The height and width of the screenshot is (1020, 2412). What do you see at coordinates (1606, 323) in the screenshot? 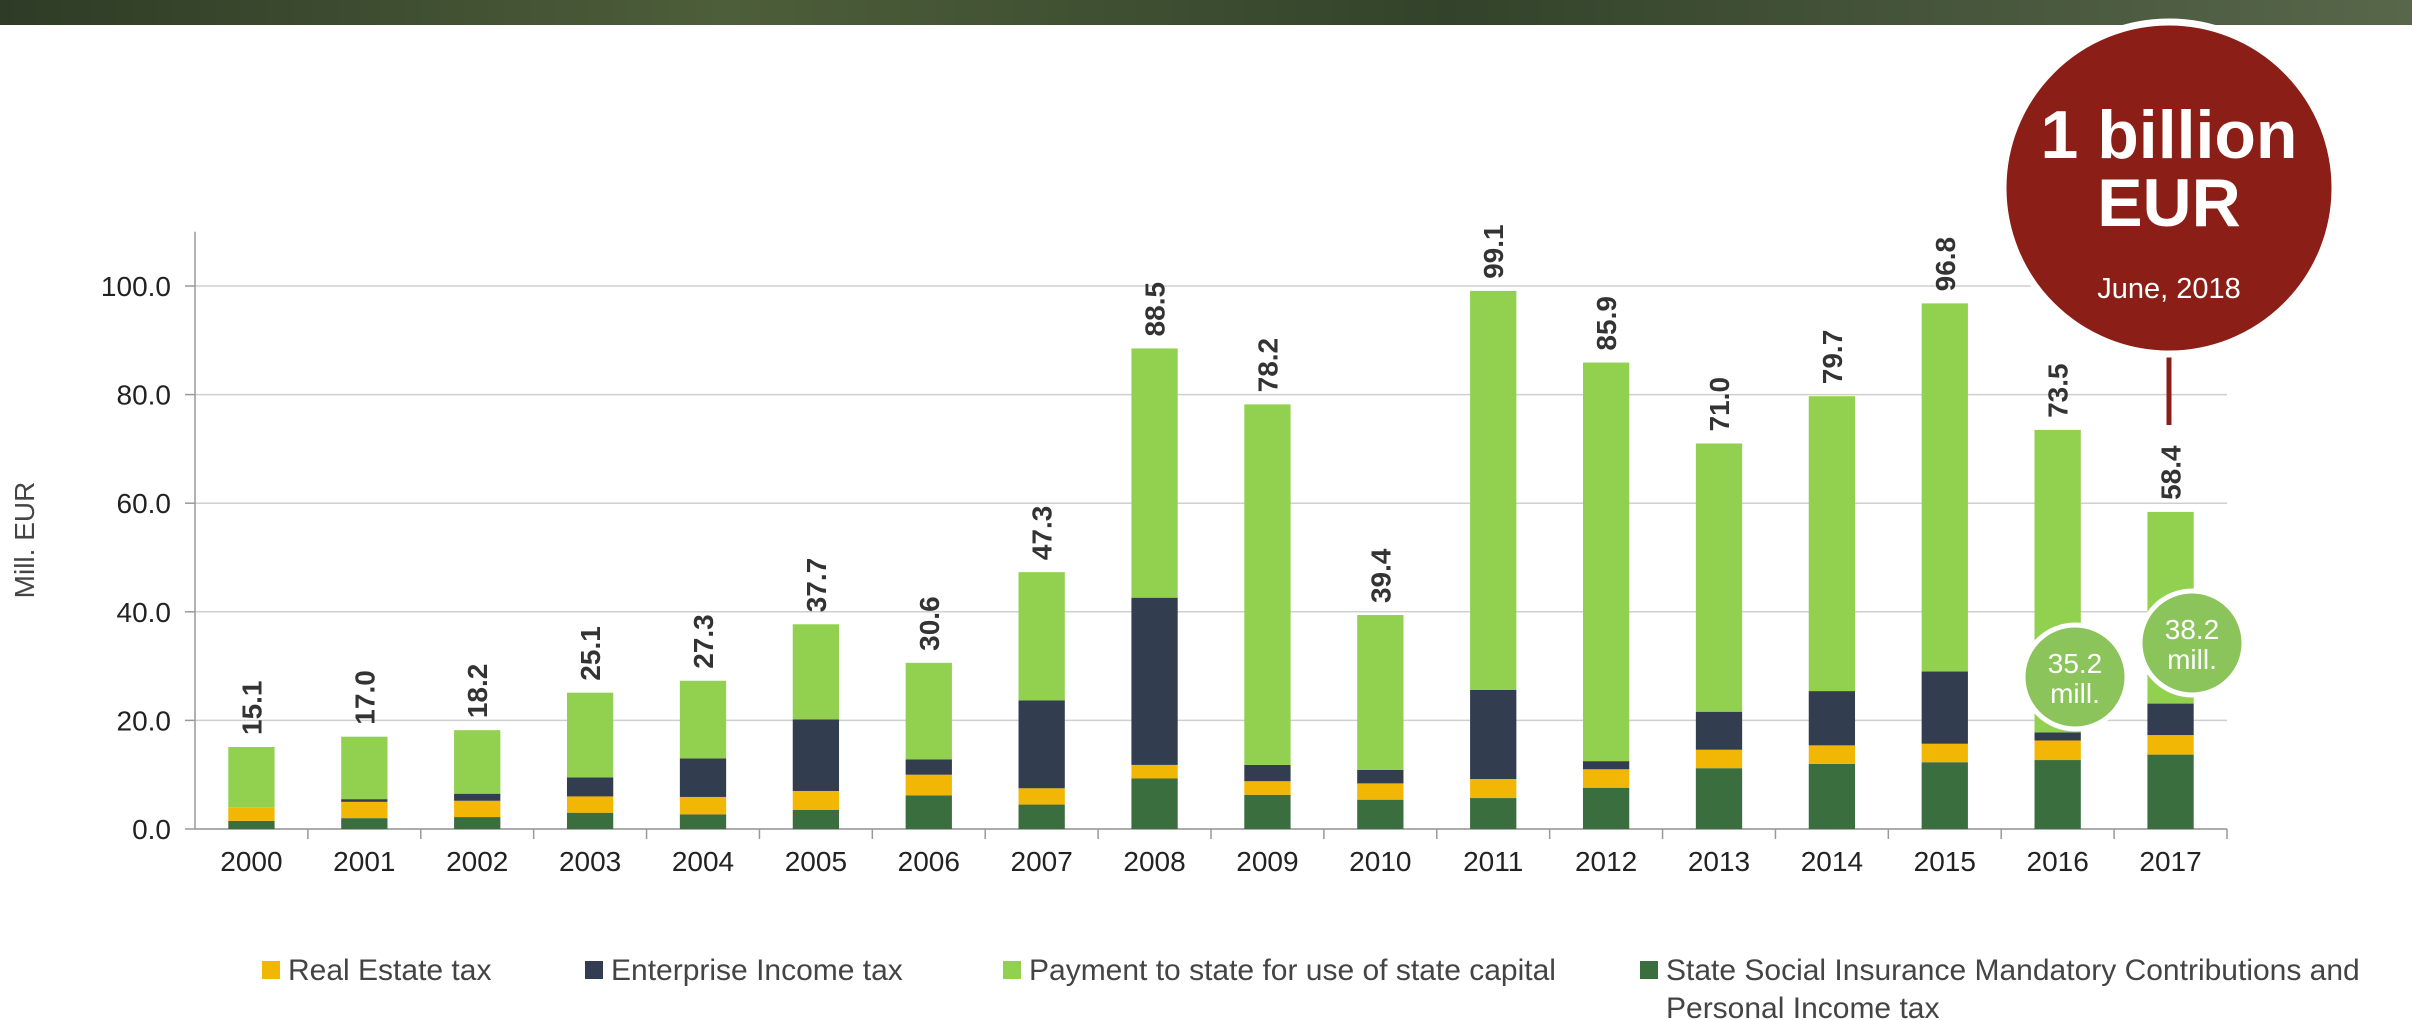
I see `total-label: 85.9` at bounding box center [1606, 323].